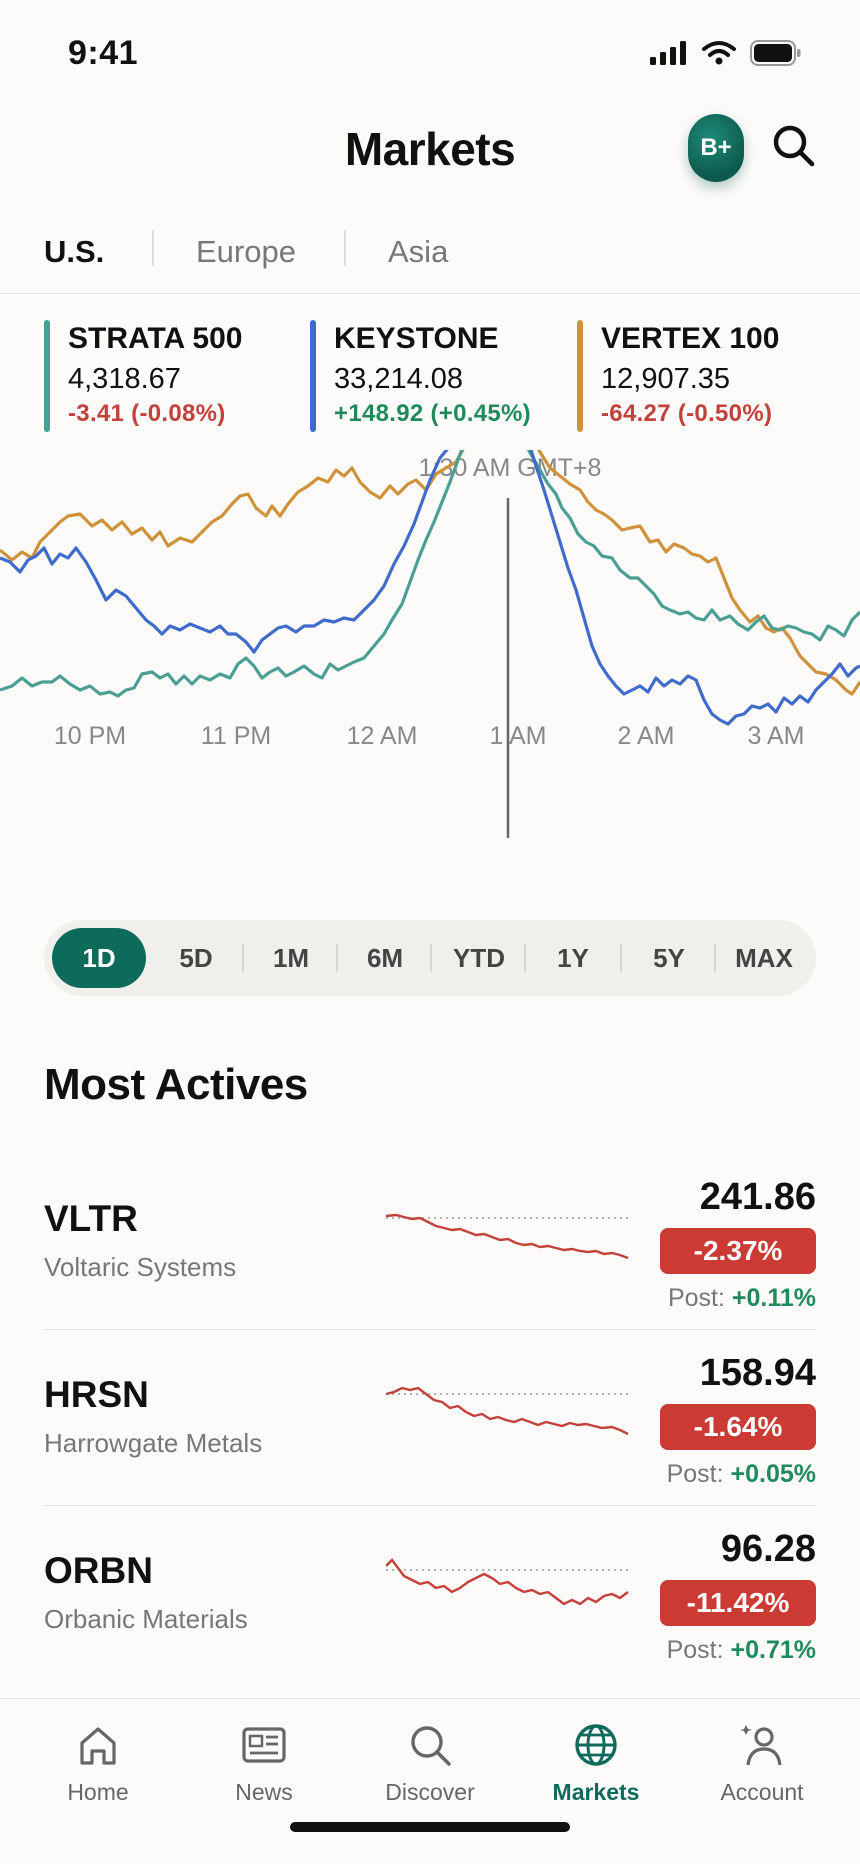 The width and height of the screenshot is (860, 1864). Describe the element at coordinates (264, 1763) in the screenshot. I see `nav-news: News` at that location.